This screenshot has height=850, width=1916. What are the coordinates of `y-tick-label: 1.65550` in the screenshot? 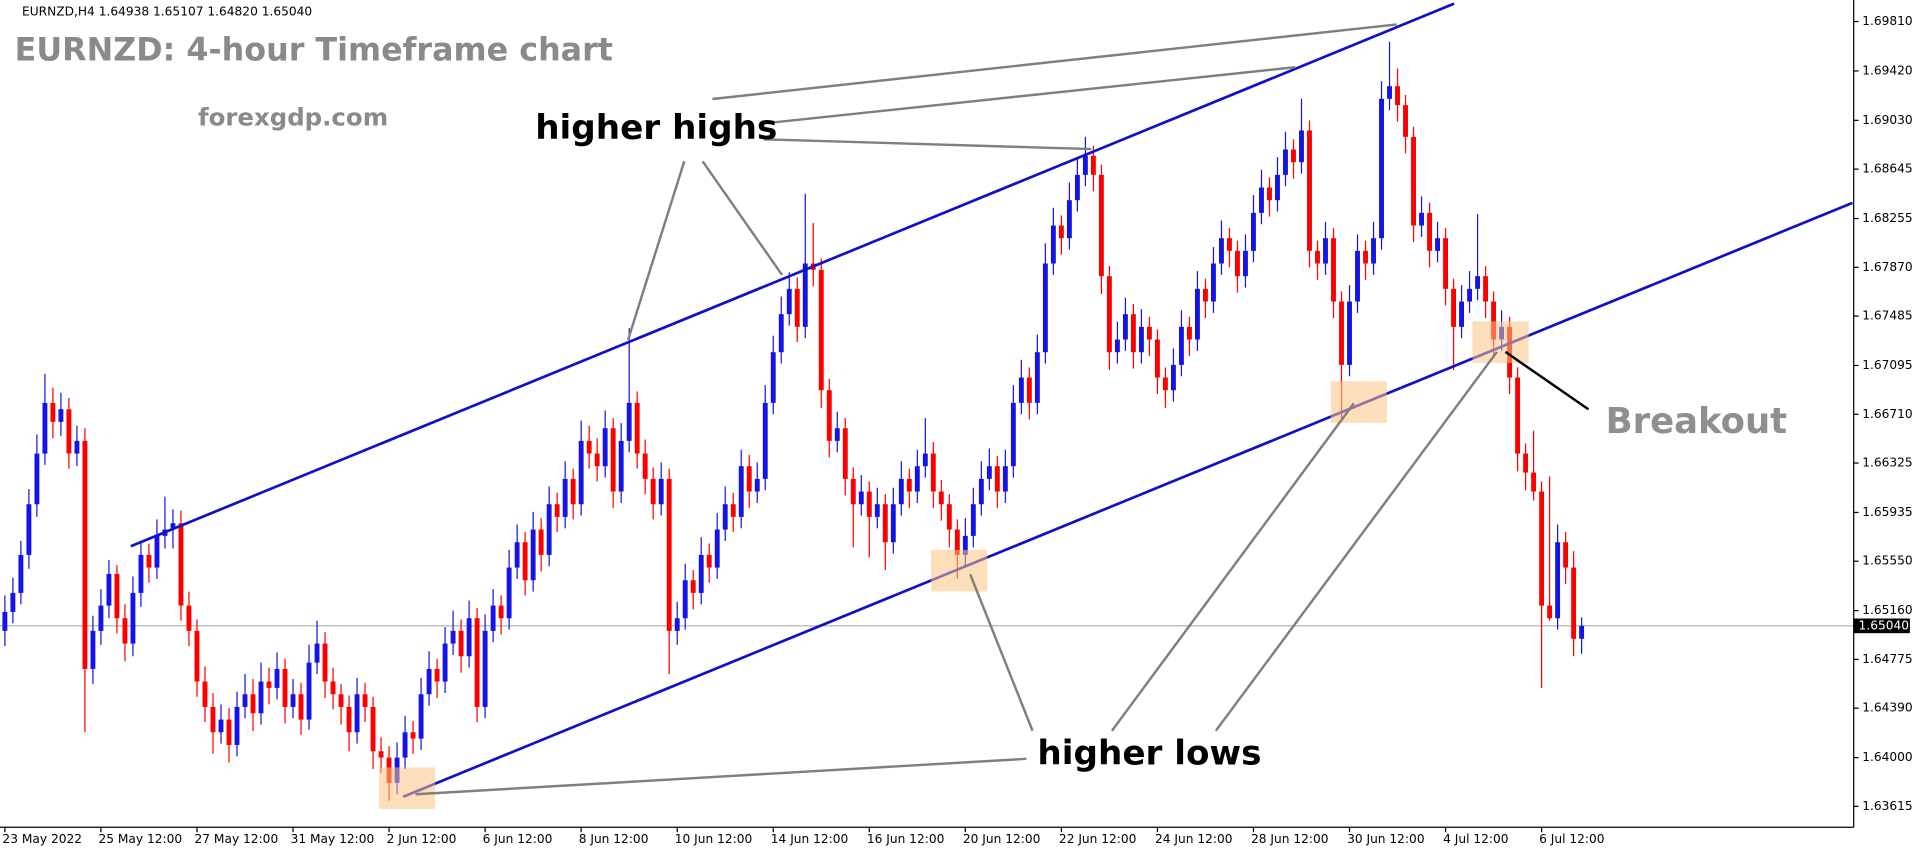 It's located at (1887, 561).